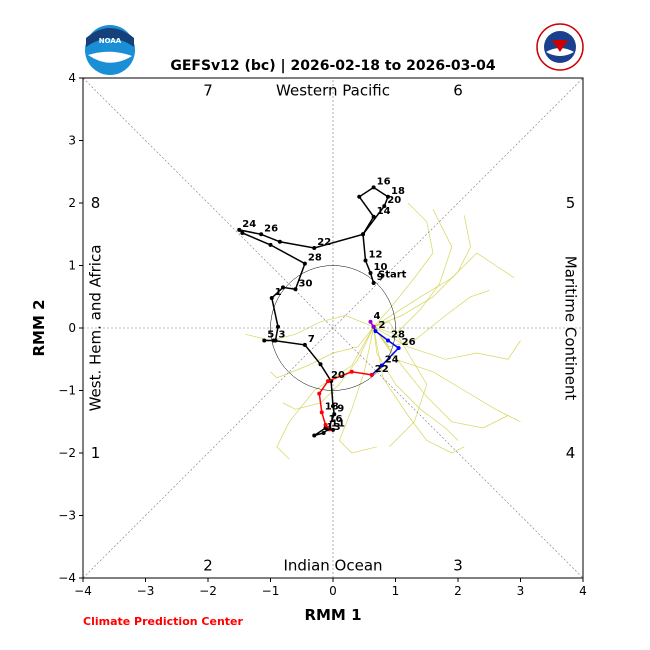 The height and width of the screenshot is (650, 650). Describe the element at coordinates (377, 316) in the screenshot. I see `point-label: 4` at that location.